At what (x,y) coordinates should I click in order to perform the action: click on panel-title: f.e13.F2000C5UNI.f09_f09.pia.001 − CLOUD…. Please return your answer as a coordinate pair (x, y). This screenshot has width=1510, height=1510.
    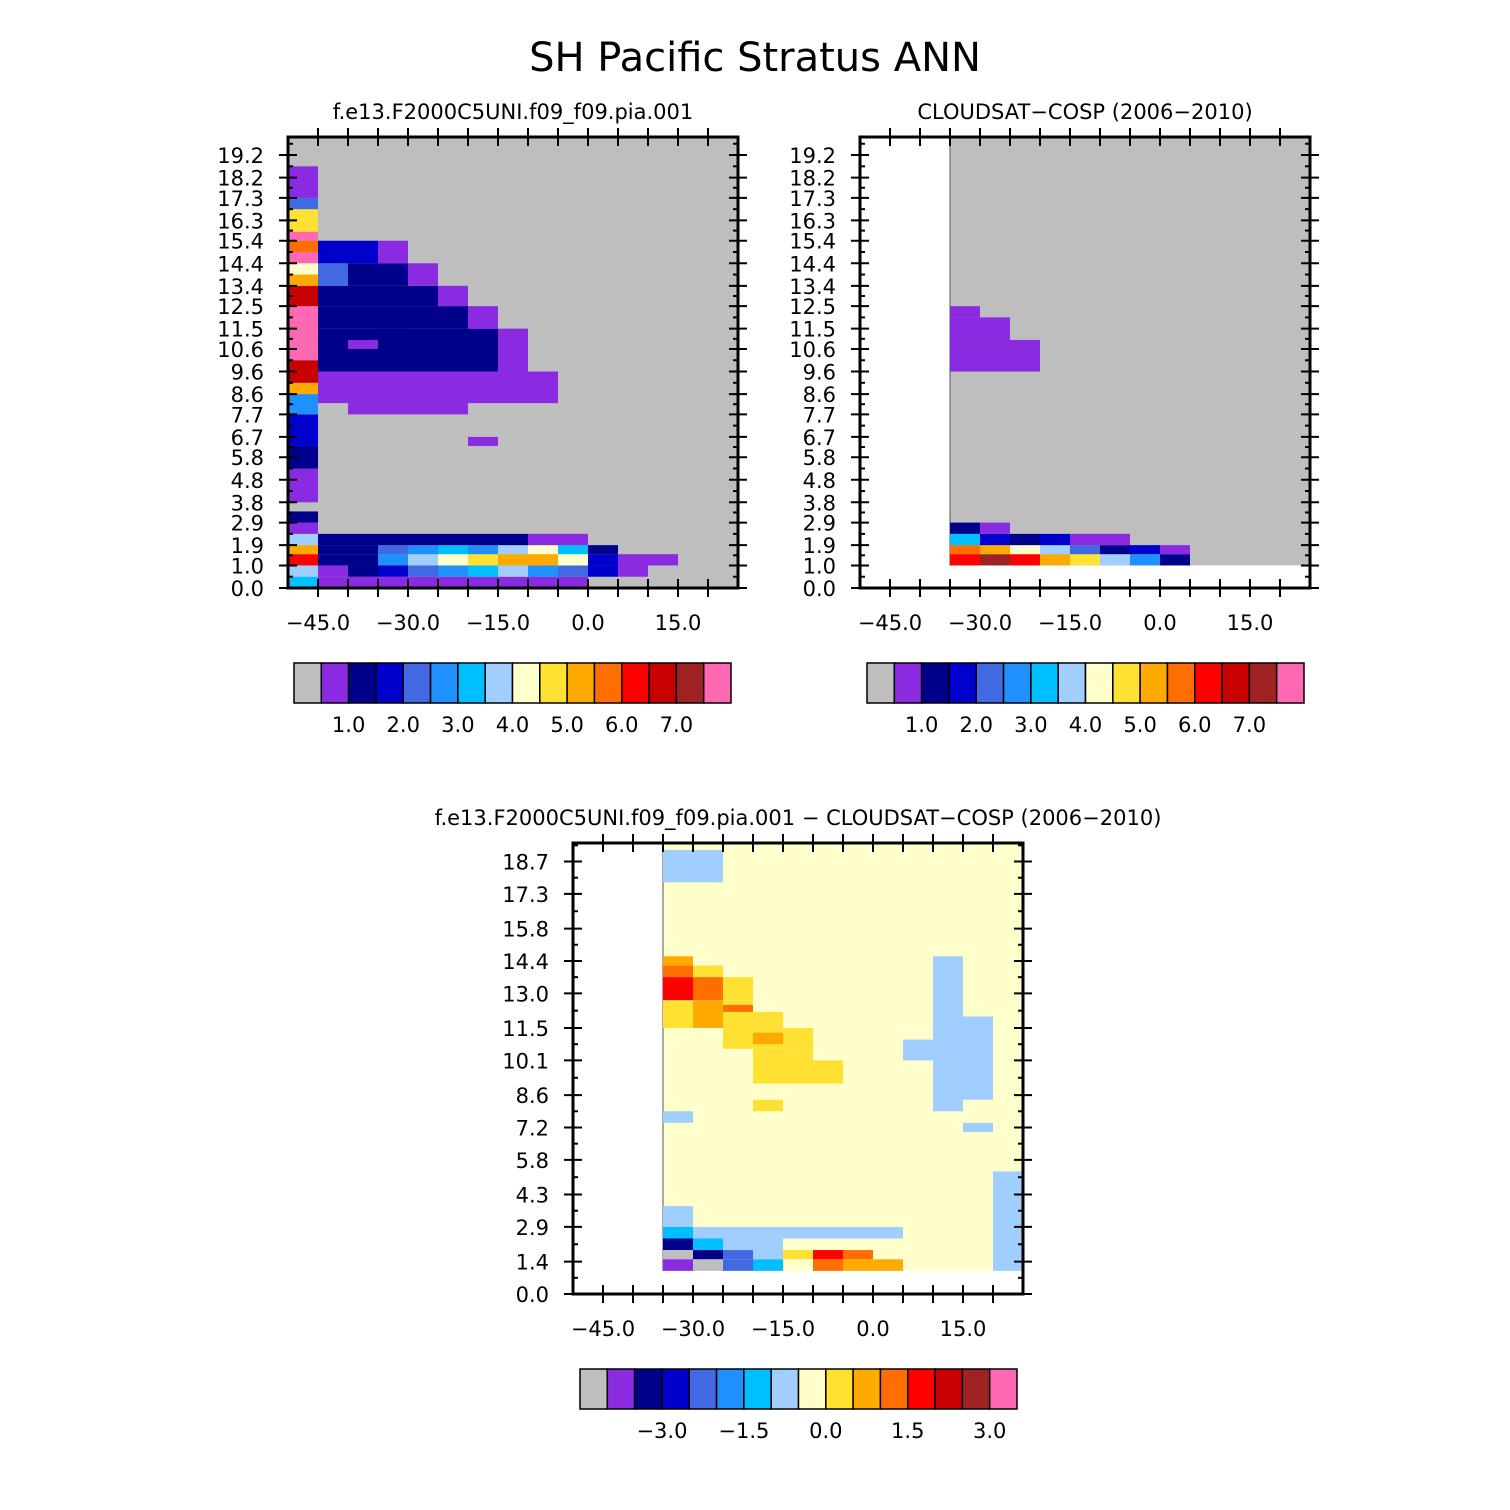
    Looking at the image, I should click on (798, 818).